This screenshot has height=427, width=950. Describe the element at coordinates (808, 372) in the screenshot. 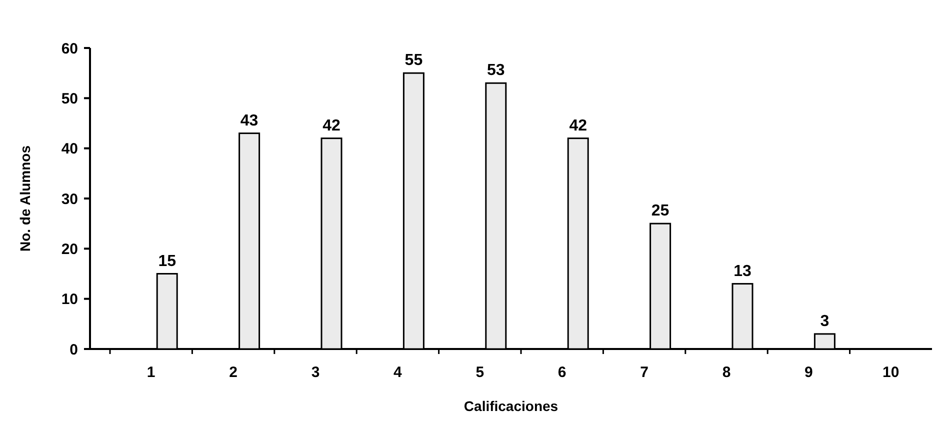

I see `x-tick-label: 9` at that location.